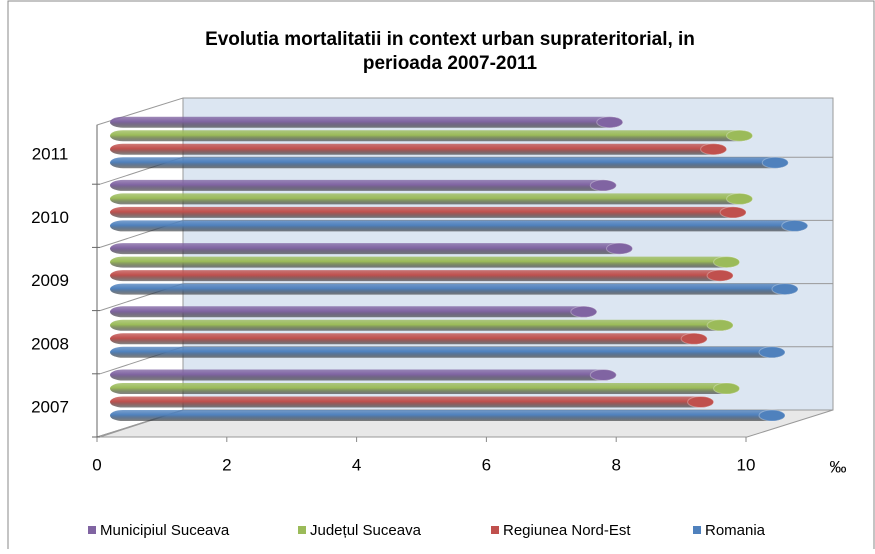 Image resolution: width=875 pixels, height=554 pixels. I want to click on x-tick-label: 4, so click(356, 464).